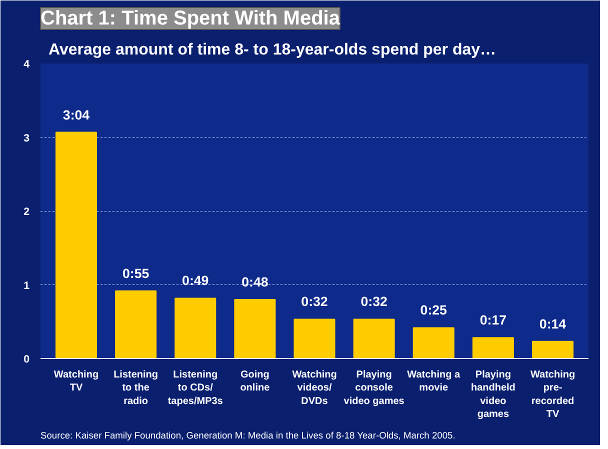 The height and width of the screenshot is (449, 608). Describe the element at coordinates (493, 395) in the screenshot. I see `x-tick-label: Playing handheld video games` at that location.